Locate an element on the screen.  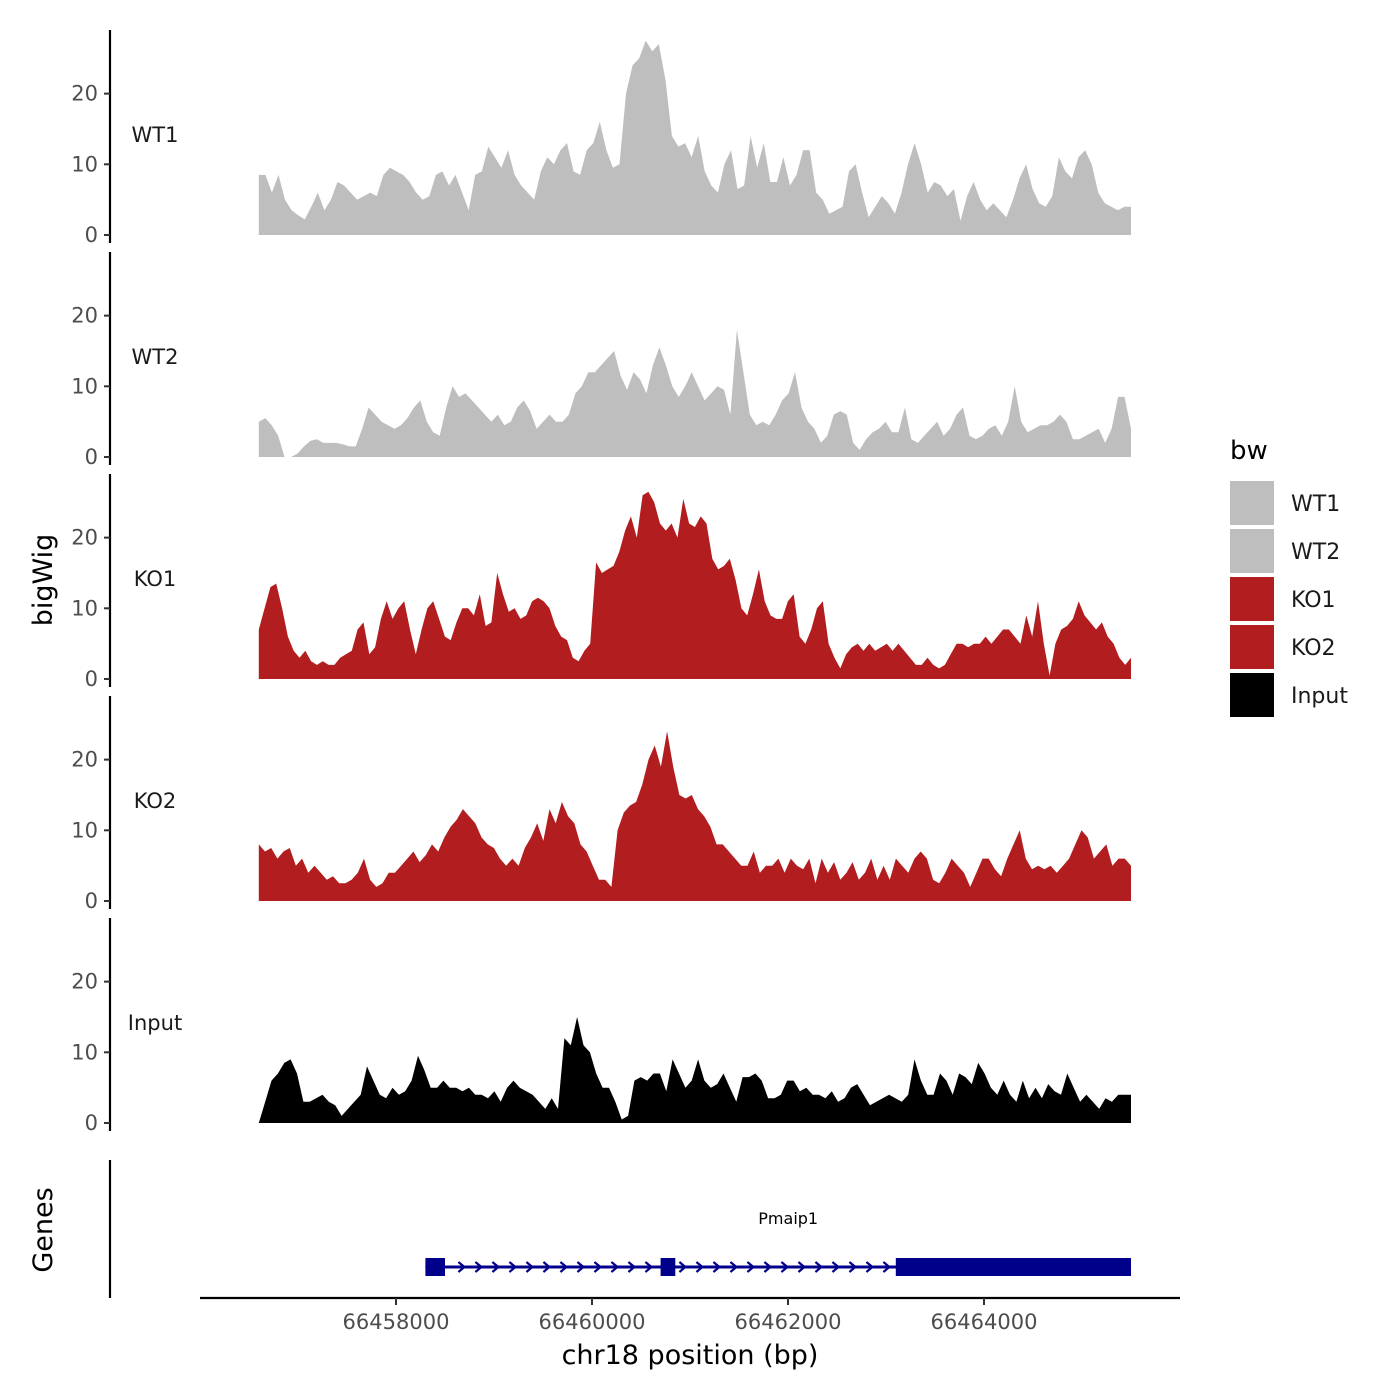
track-wt2: 0 10 20 WT2 is located at coordinates (601, 360).